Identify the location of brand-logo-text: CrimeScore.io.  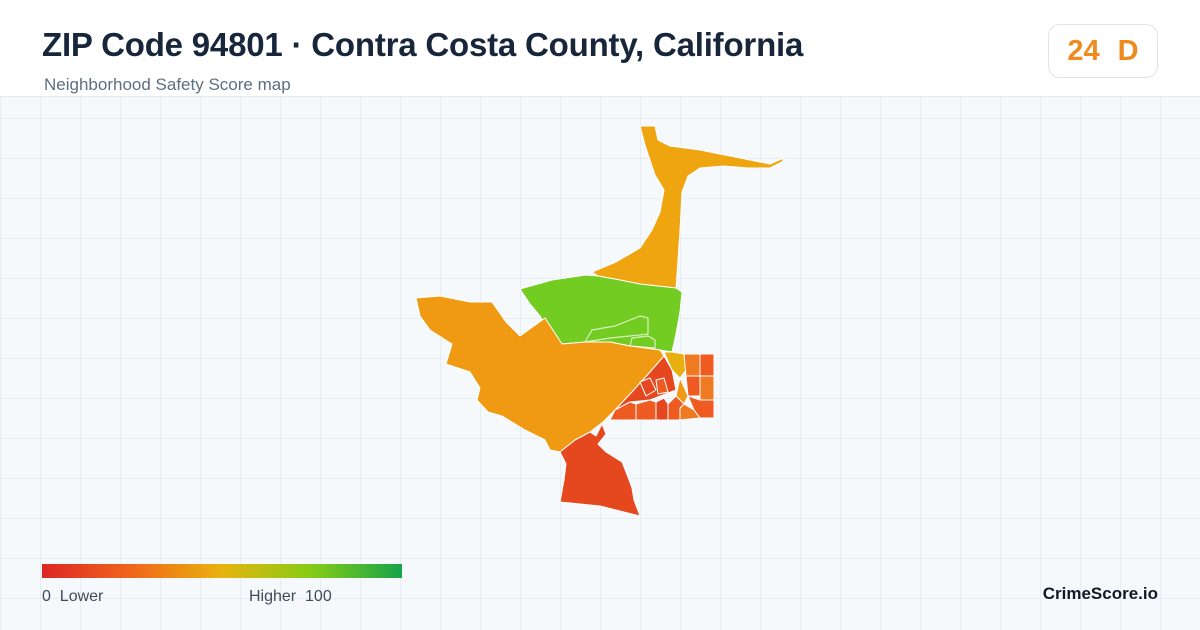
(1100, 593).